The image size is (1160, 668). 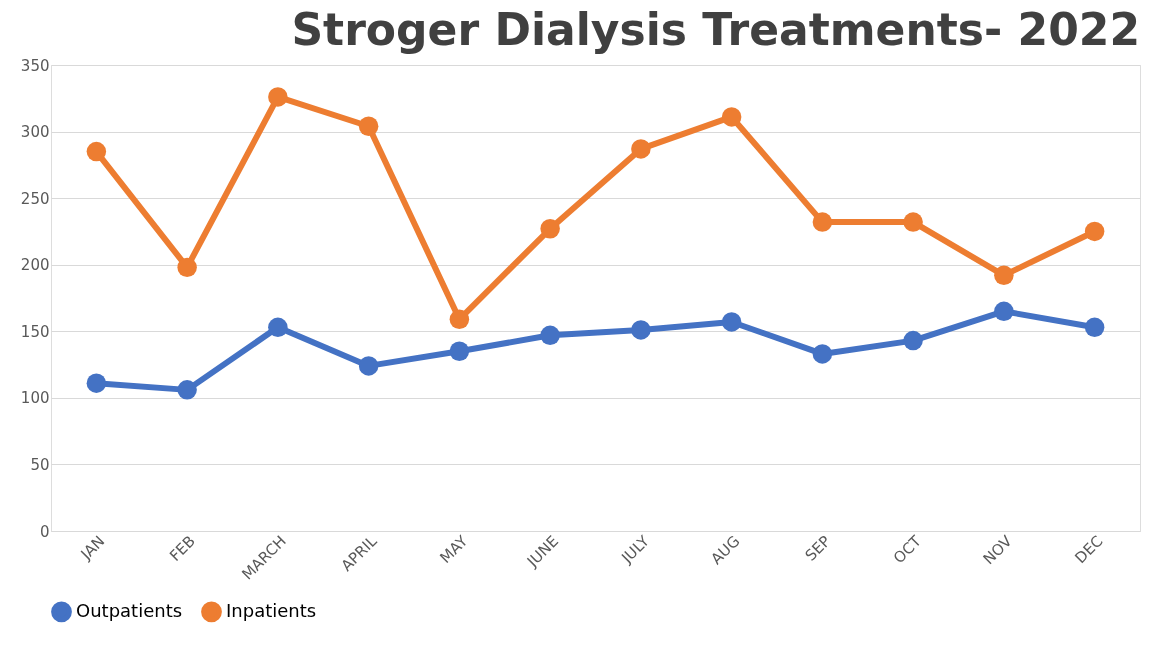 I want to click on y-tick-label: 0, so click(x=44, y=531).